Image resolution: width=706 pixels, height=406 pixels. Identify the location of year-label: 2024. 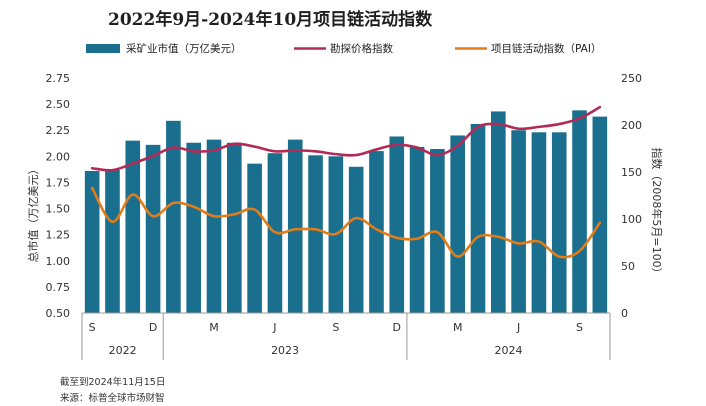
(508, 350).